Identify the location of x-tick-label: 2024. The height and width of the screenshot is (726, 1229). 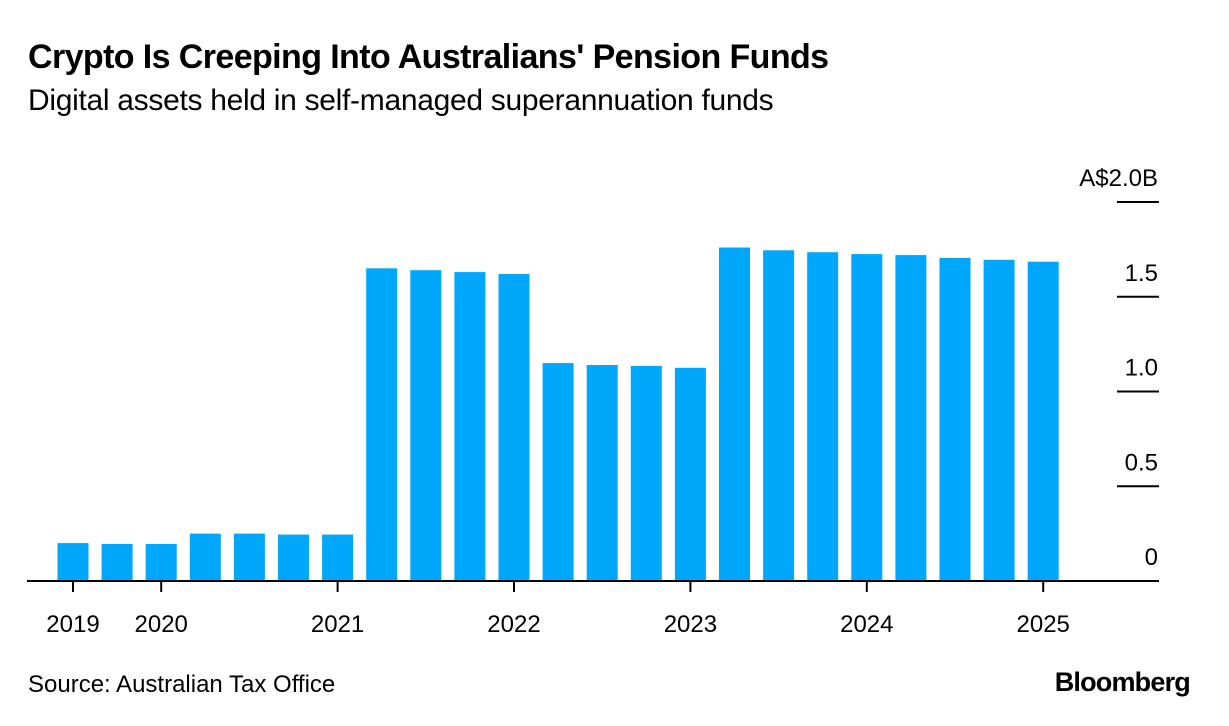
(866, 624).